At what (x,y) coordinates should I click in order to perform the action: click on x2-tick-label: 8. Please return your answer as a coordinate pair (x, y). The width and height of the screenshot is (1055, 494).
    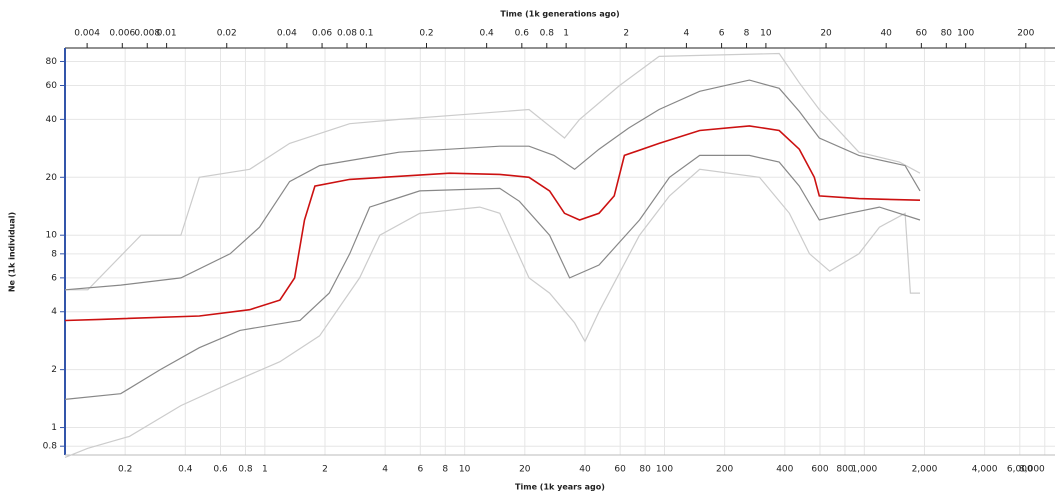
    Looking at the image, I should click on (747, 34).